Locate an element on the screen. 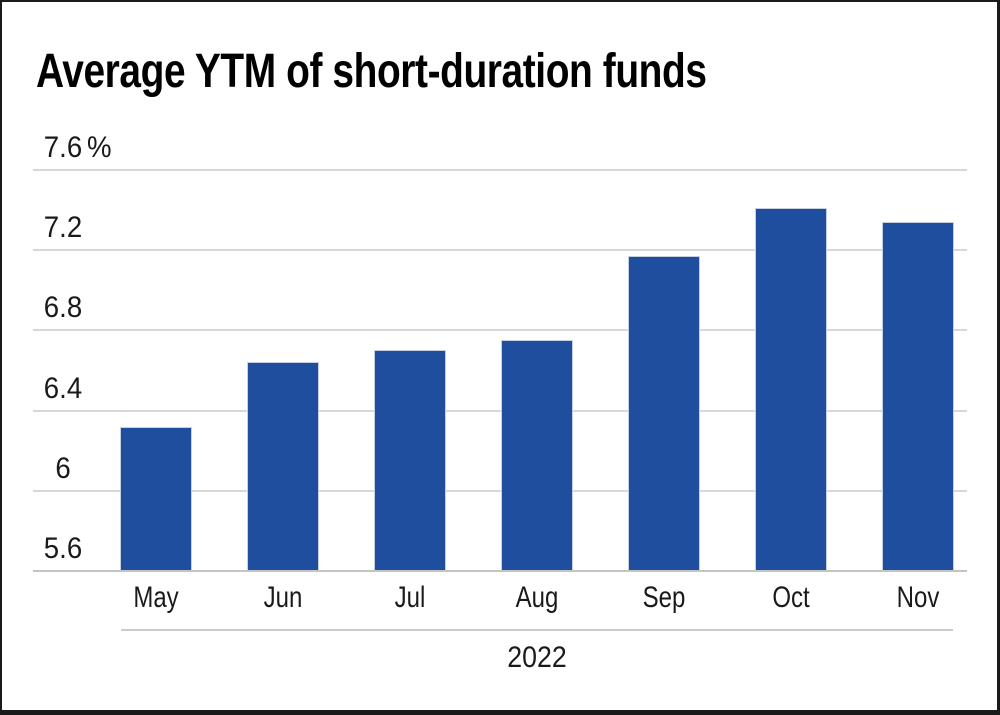  y-tick-label: 7.6 is located at coordinates (63, 147).